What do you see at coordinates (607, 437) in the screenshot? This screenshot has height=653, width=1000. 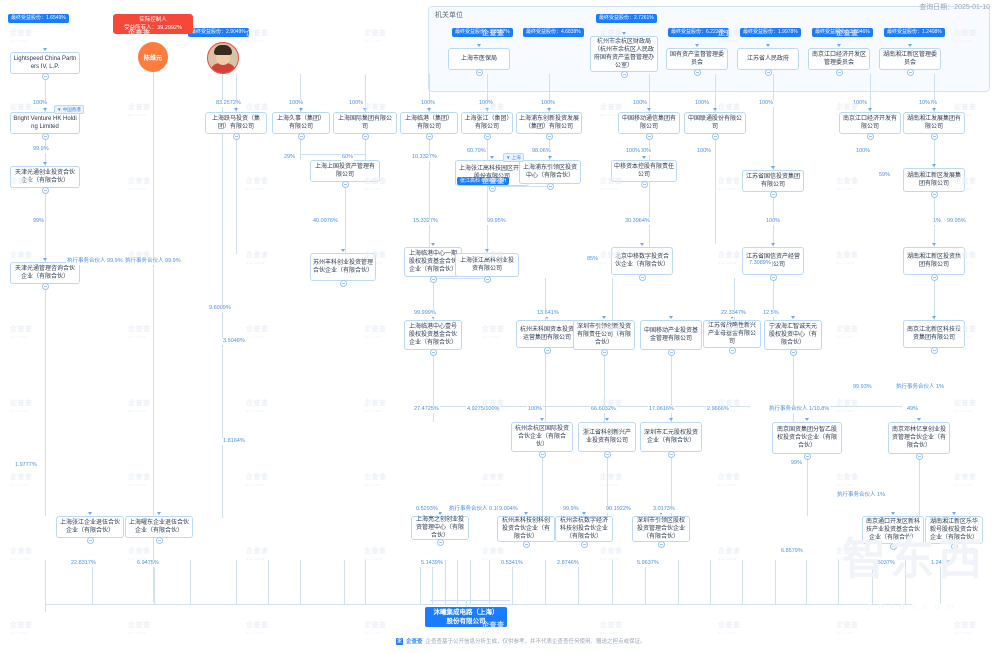 I see `entity-node: 浙江省科创新兴产业投资有限公司` at bounding box center [607, 437].